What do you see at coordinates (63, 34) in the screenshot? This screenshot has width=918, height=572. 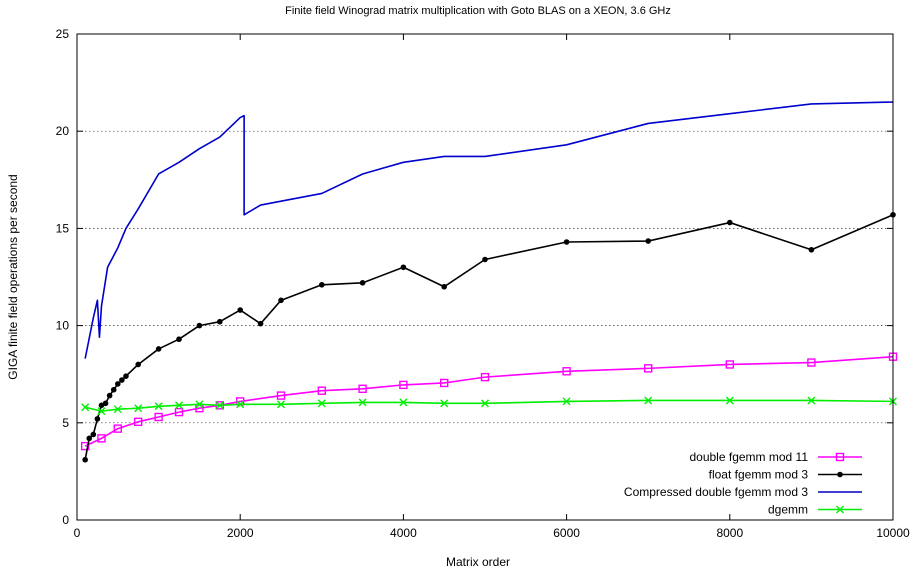 I see `y-tick-label-5: 25` at bounding box center [63, 34].